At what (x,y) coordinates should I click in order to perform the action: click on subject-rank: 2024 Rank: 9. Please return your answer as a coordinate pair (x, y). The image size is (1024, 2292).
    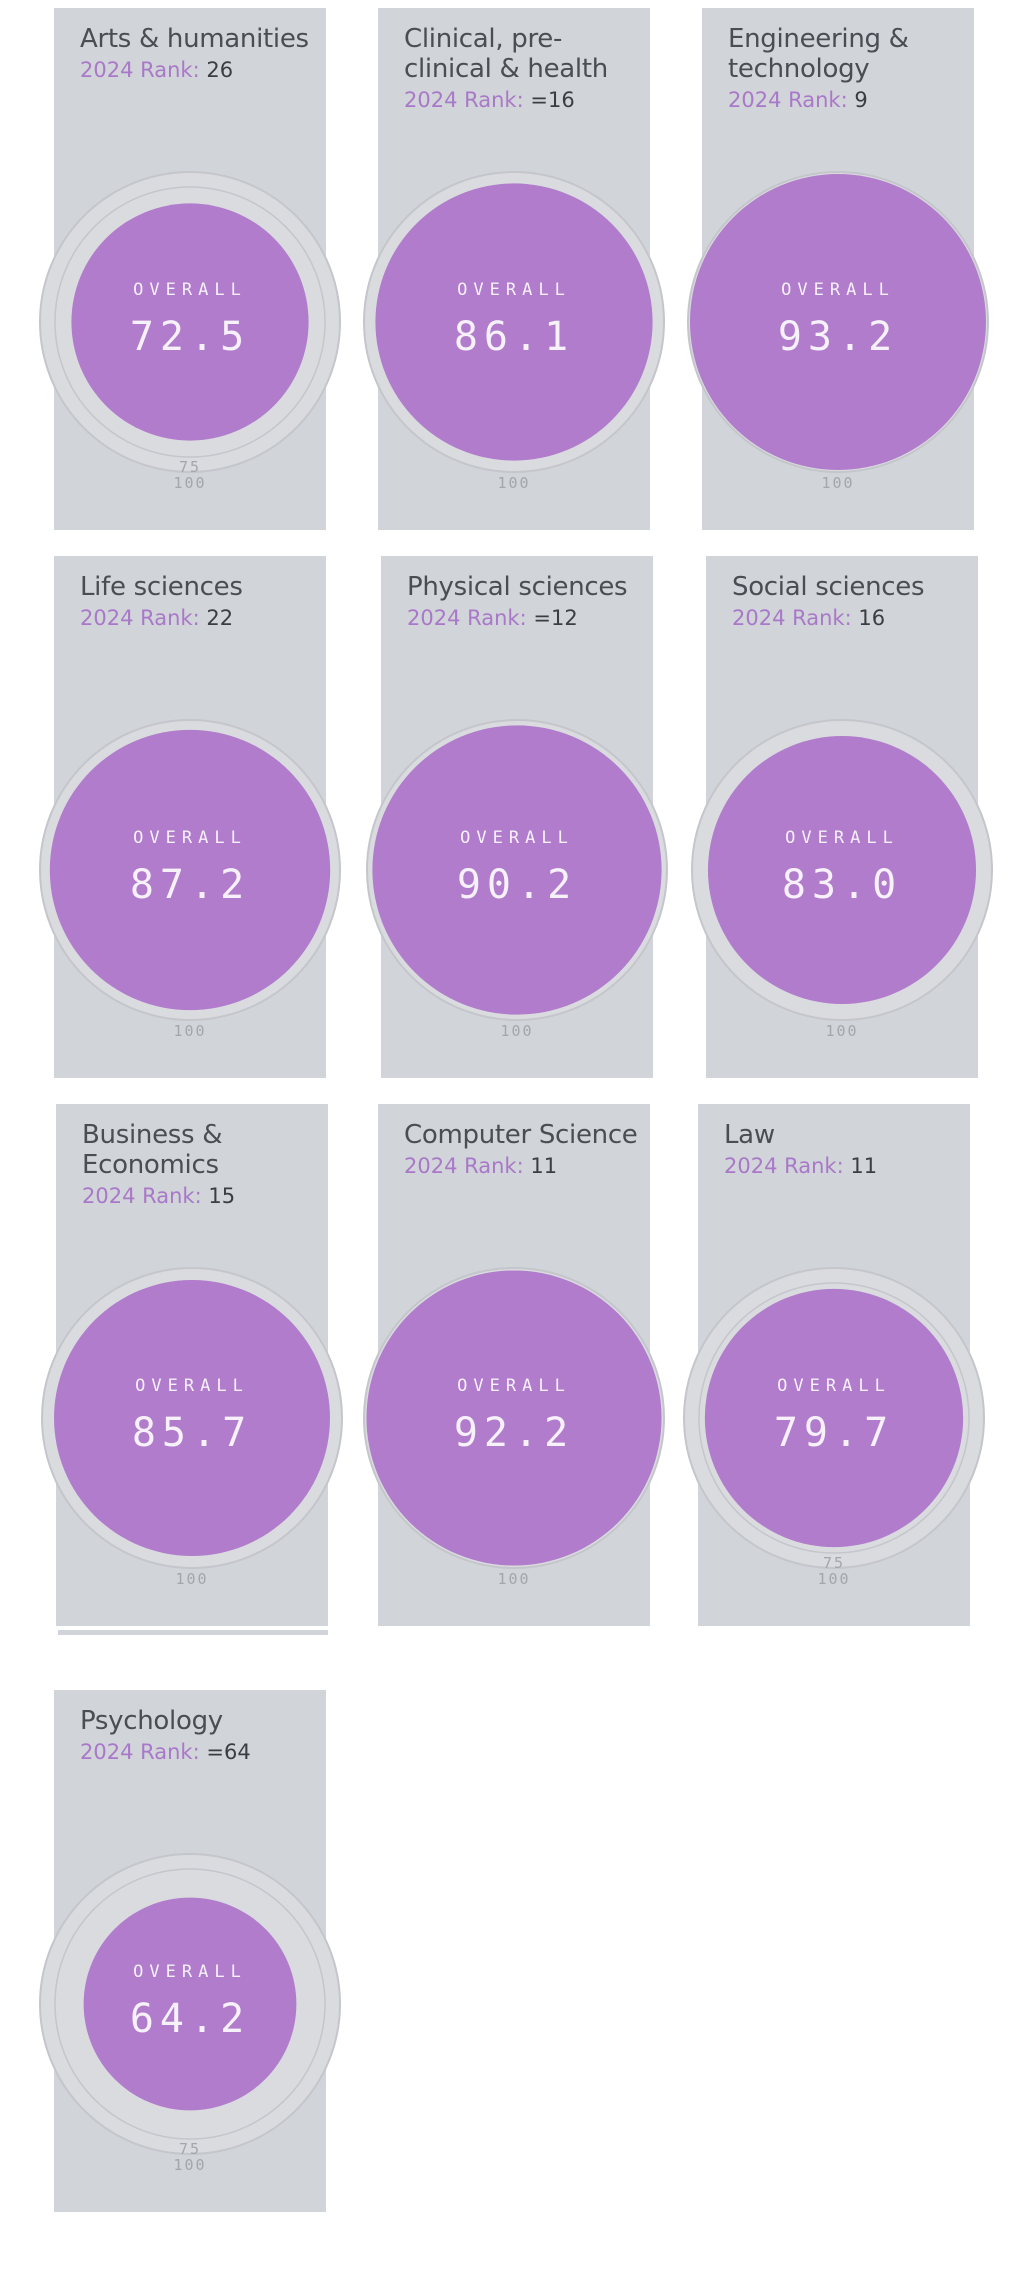
    Looking at the image, I should click on (848, 100).